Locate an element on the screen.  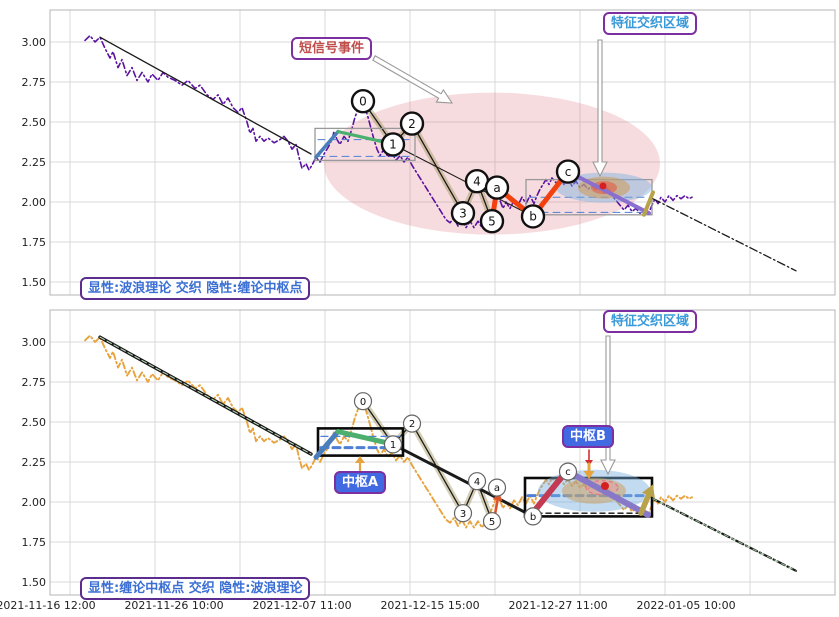
short-signal-arrow is located at coordinates (413, 79).